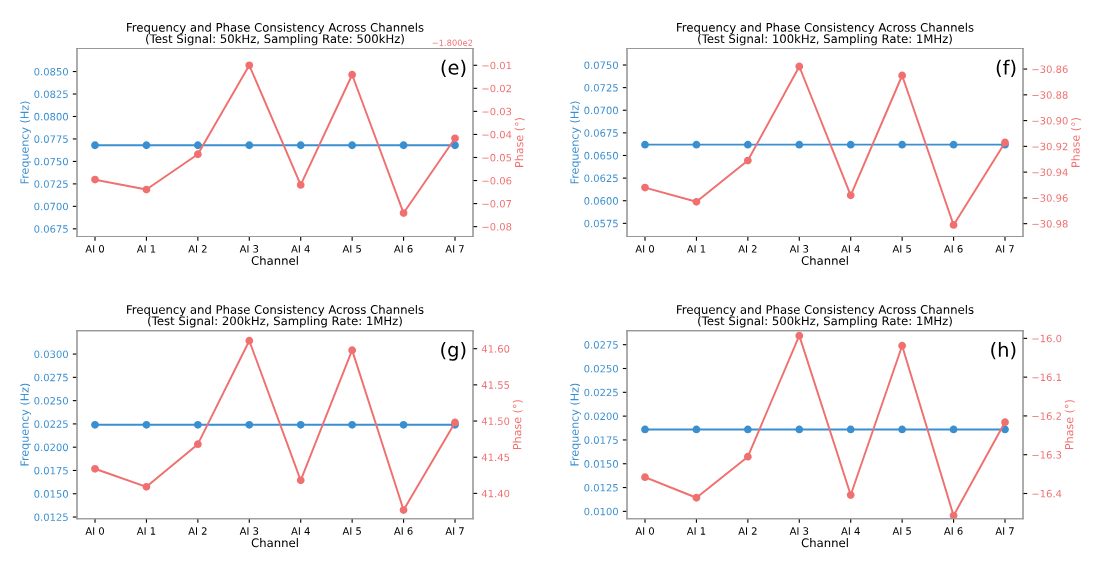  Describe the element at coordinates (1003, 350) in the screenshot. I see `annotation: (h)` at that location.